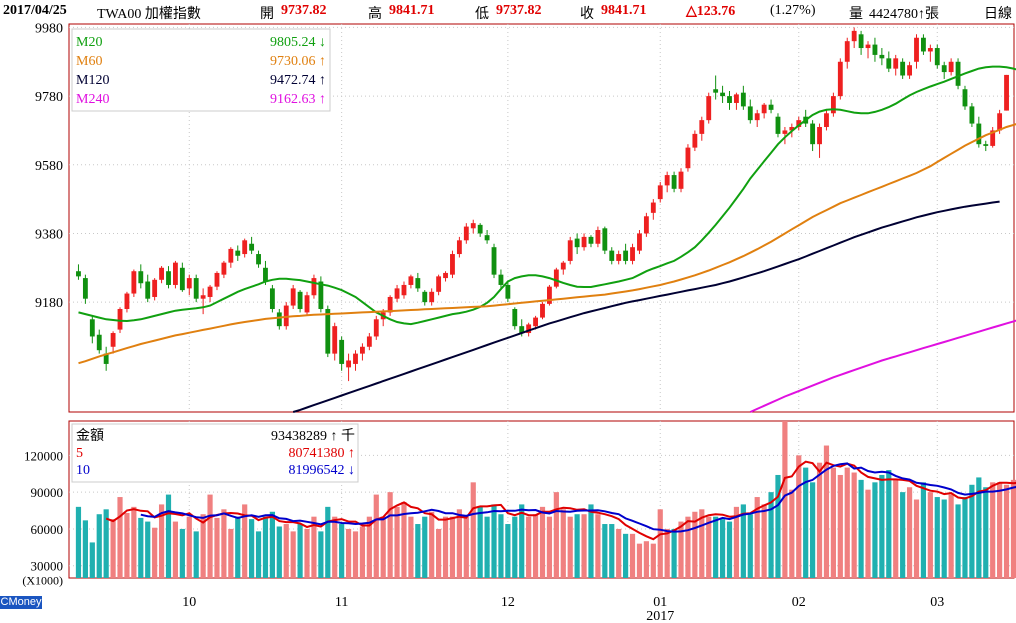 The height and width of the screenshot is (623, 1016). Describe the element at coordinates (47, 566) in the screenshot. I see `volume-tick-label: 30000` at that location.